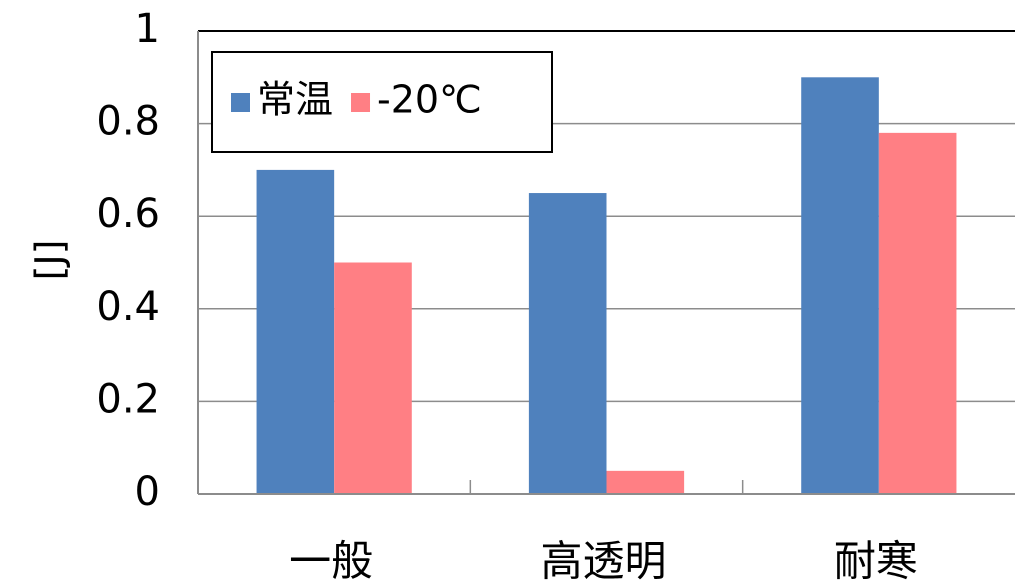 This screenshot has height=583, width=1015. What do you see at coordinates (331, 560) in the screenshot?
I see `x-category-label: 一般` at bounding box center [331, 560].